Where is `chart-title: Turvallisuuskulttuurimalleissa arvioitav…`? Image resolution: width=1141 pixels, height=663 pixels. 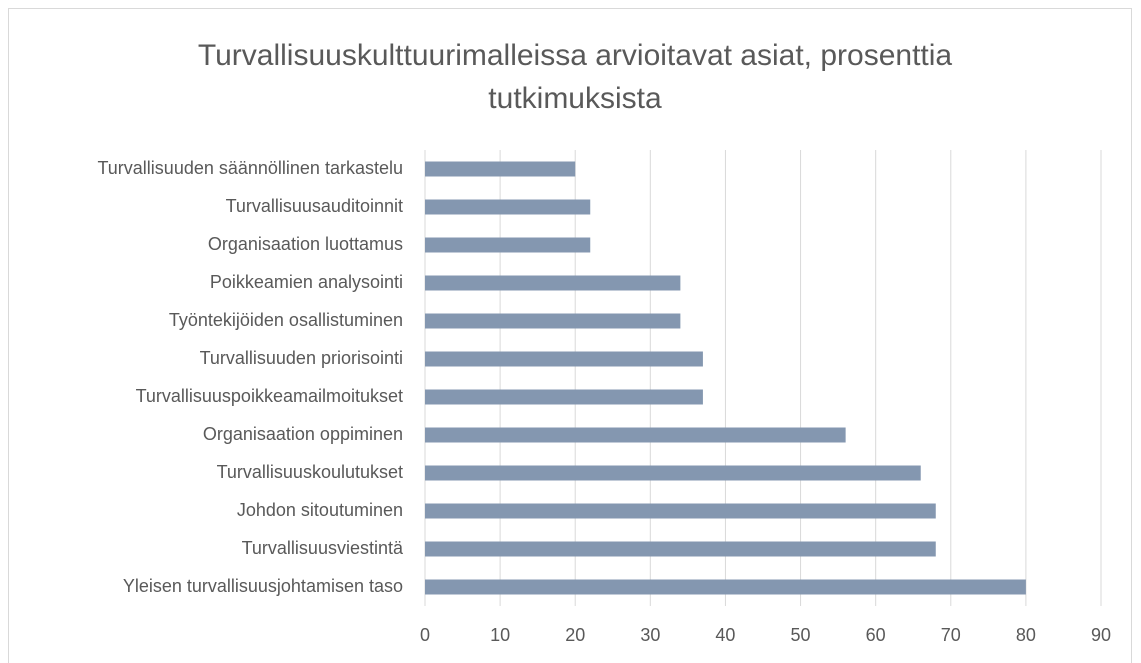
chart-title: Turvallisuuskulttuurimalleissa arvioitav… is located at coordinates (575, 77).